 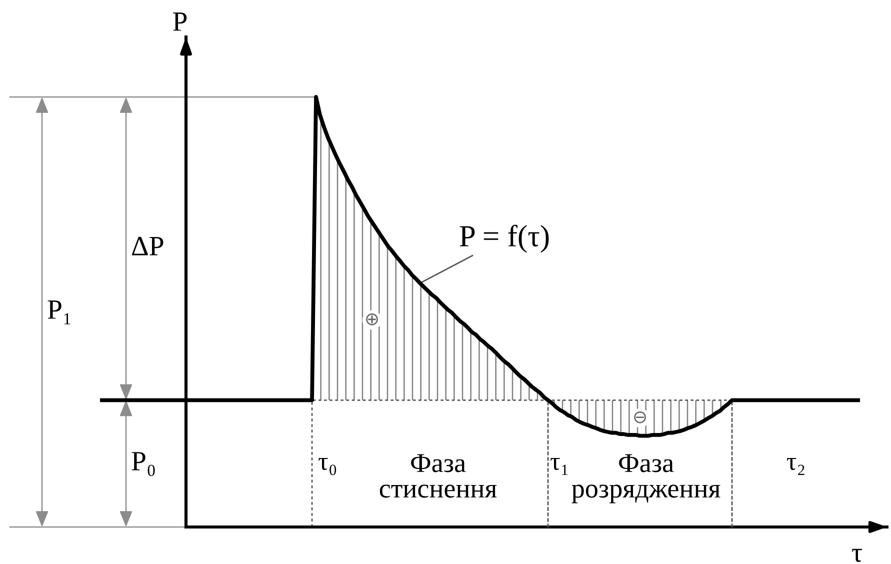 I want to click on annotation: ⊖, so click(x=640, y=417).